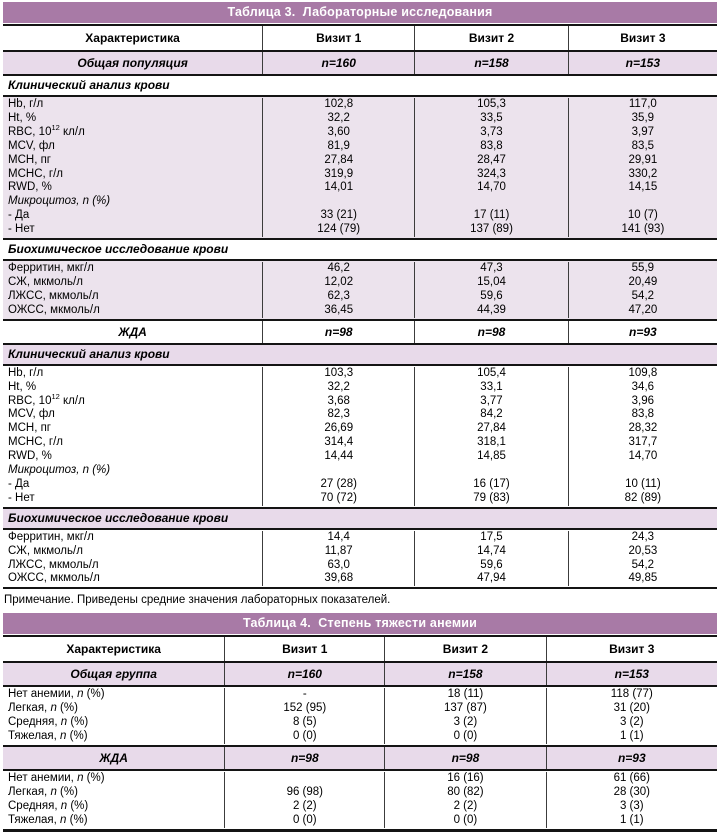 The width and height of the screenshot is (720, 835). I want to click on cell-value: 59,6, so click(491, 565).